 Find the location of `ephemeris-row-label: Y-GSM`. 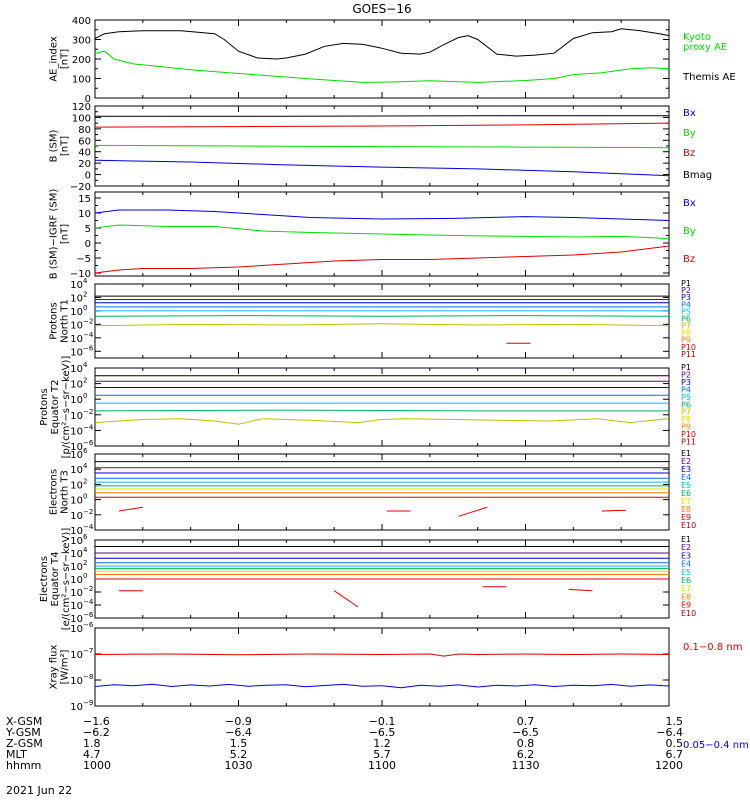

ephemeris-row-label: Y-GSM is located at coordinates (23, 732).